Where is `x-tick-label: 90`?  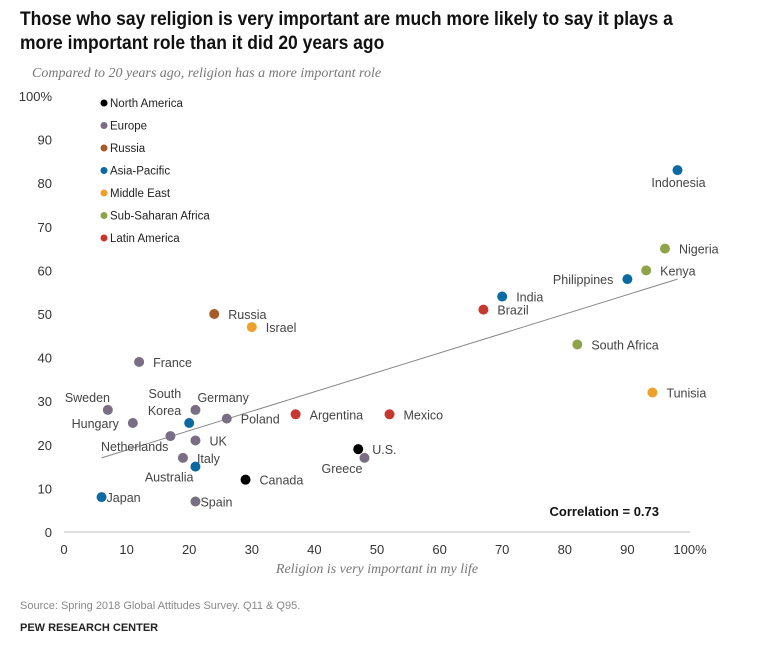
x-tick-label: 90 is located at coordinates (627, 549).